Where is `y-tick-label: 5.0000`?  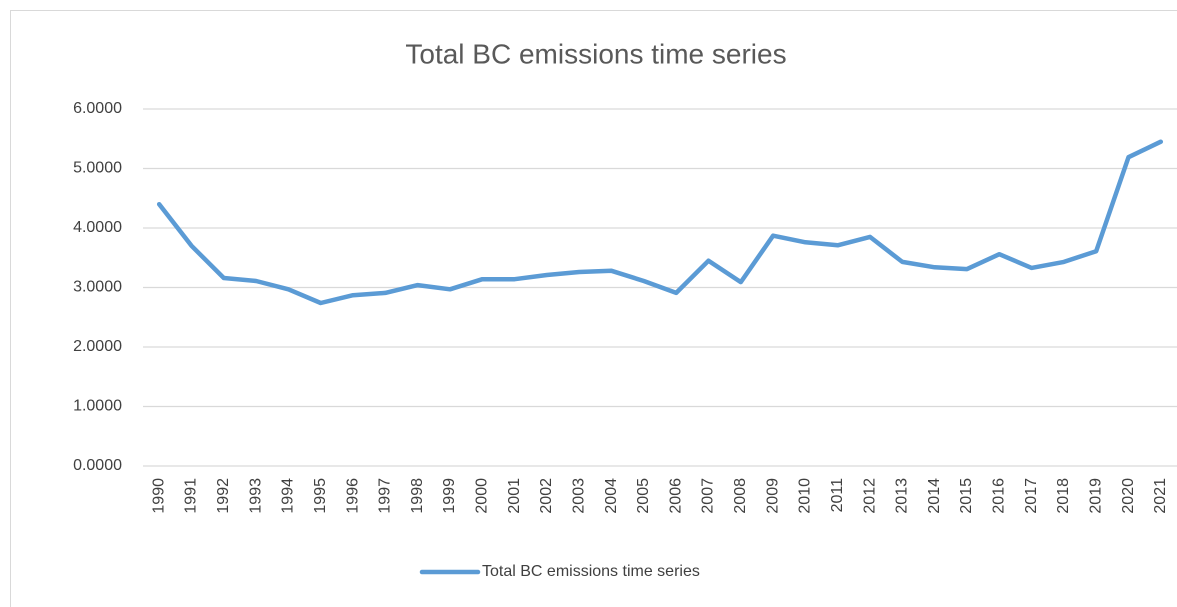 y-tick-label: 5.0000 is located at coordinates (97, 168).